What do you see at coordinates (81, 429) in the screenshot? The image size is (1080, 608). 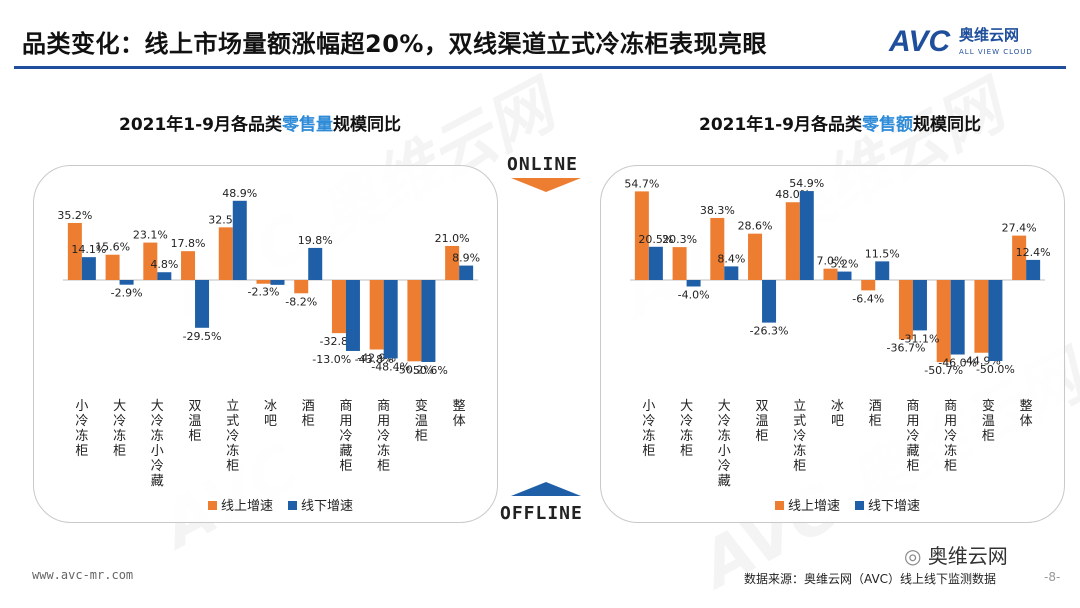 I see `category-label: 小冷冻柜` at bounding box center [81, 429].